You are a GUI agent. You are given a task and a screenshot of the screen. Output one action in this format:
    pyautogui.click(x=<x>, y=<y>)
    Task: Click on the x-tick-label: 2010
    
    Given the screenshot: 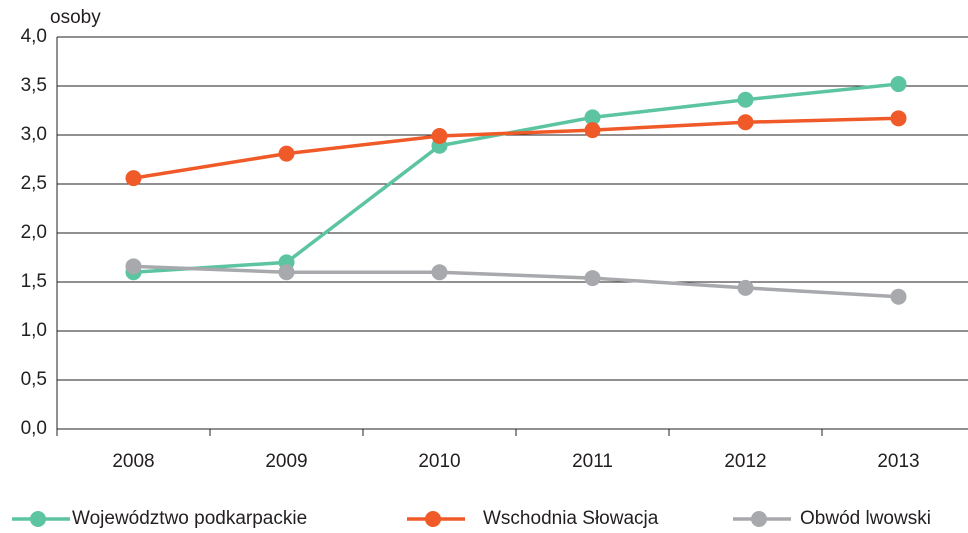 What is the action you would take?
    pyautogui.click(x=439, y=461)
    